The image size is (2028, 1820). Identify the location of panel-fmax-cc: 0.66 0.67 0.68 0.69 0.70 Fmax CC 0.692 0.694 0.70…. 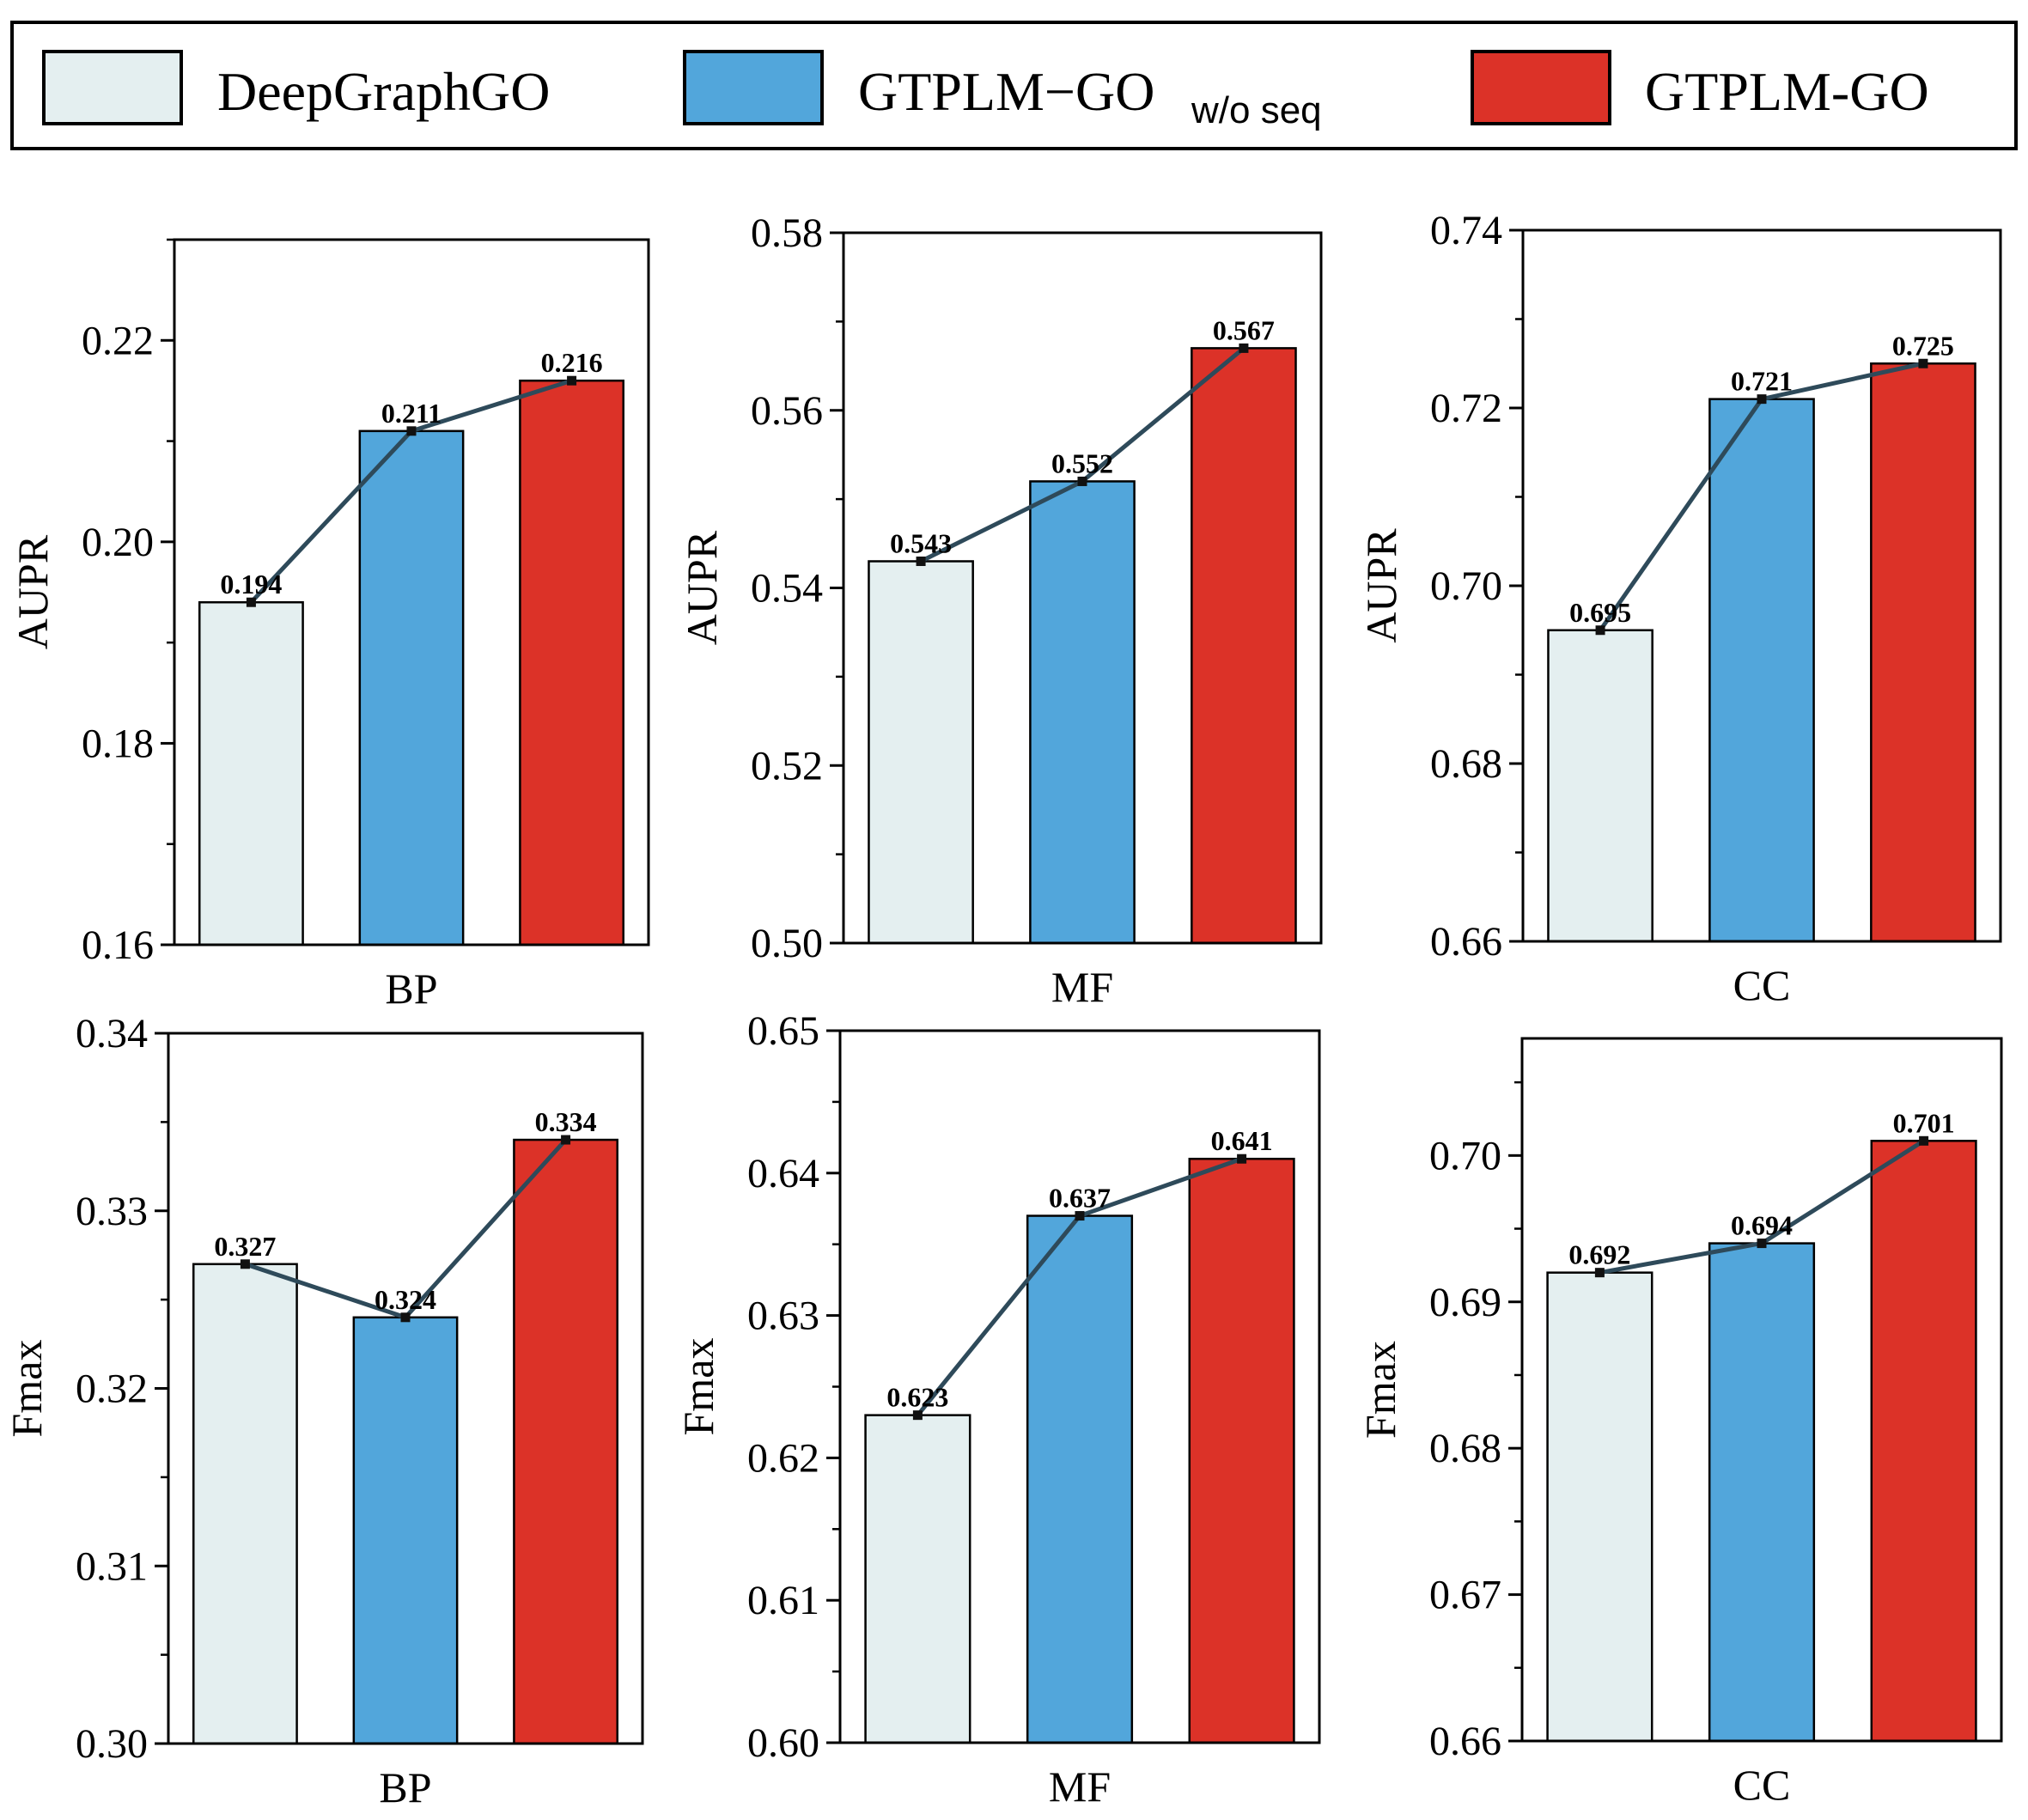
(1679, 1423).